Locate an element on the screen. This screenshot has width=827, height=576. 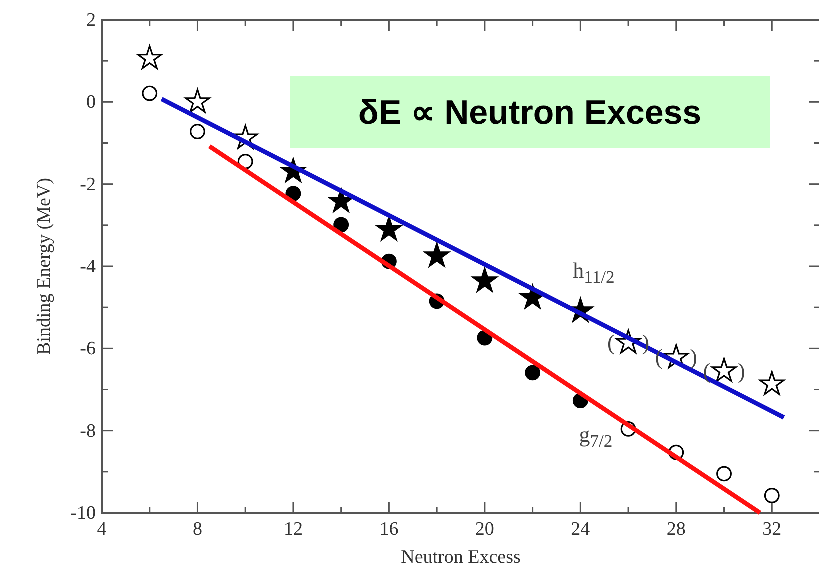
x-tick-label: 16 is located at coordinates (389, 529).